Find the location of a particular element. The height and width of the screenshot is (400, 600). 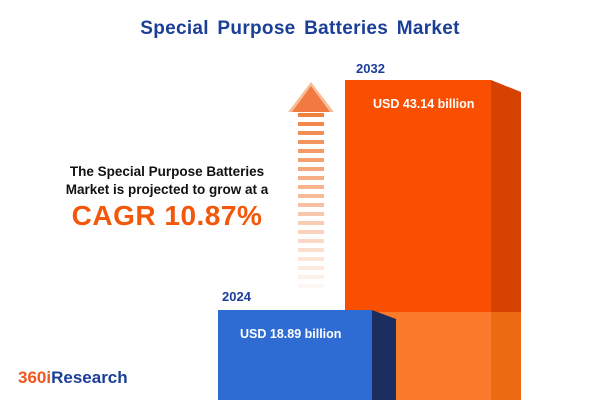

value-label-2032: USD 43.14 billion is located at coordinates (424, 104).